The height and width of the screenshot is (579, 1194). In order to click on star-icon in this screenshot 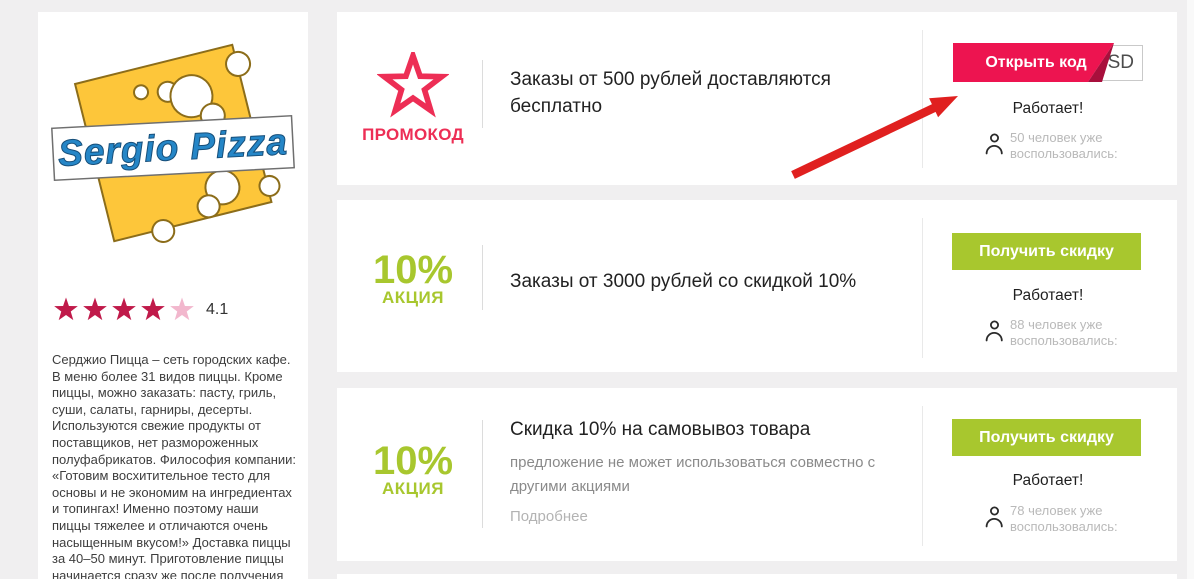, I will do `click(413, 85)`.